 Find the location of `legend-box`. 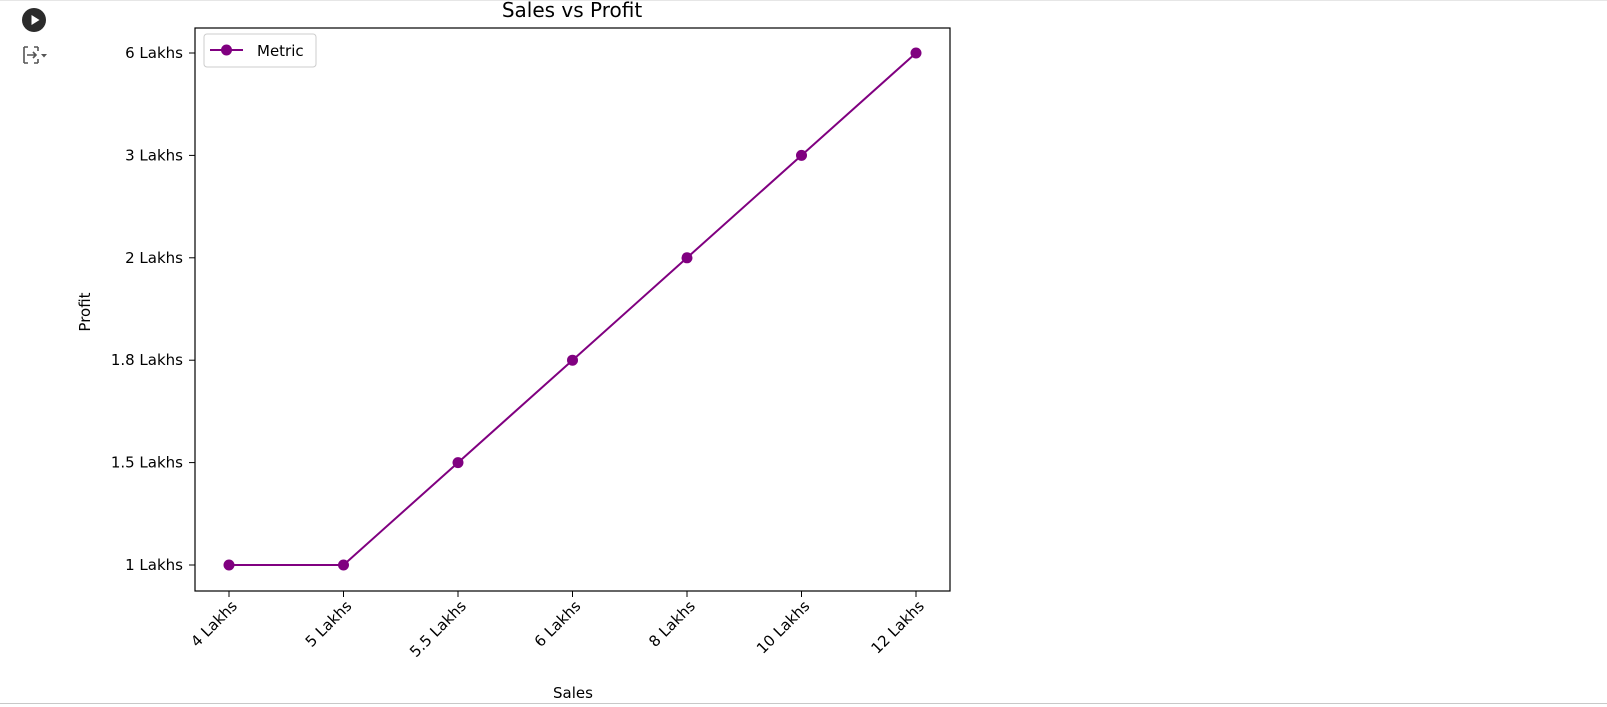

legend-box is located at coordinates (260, 50).